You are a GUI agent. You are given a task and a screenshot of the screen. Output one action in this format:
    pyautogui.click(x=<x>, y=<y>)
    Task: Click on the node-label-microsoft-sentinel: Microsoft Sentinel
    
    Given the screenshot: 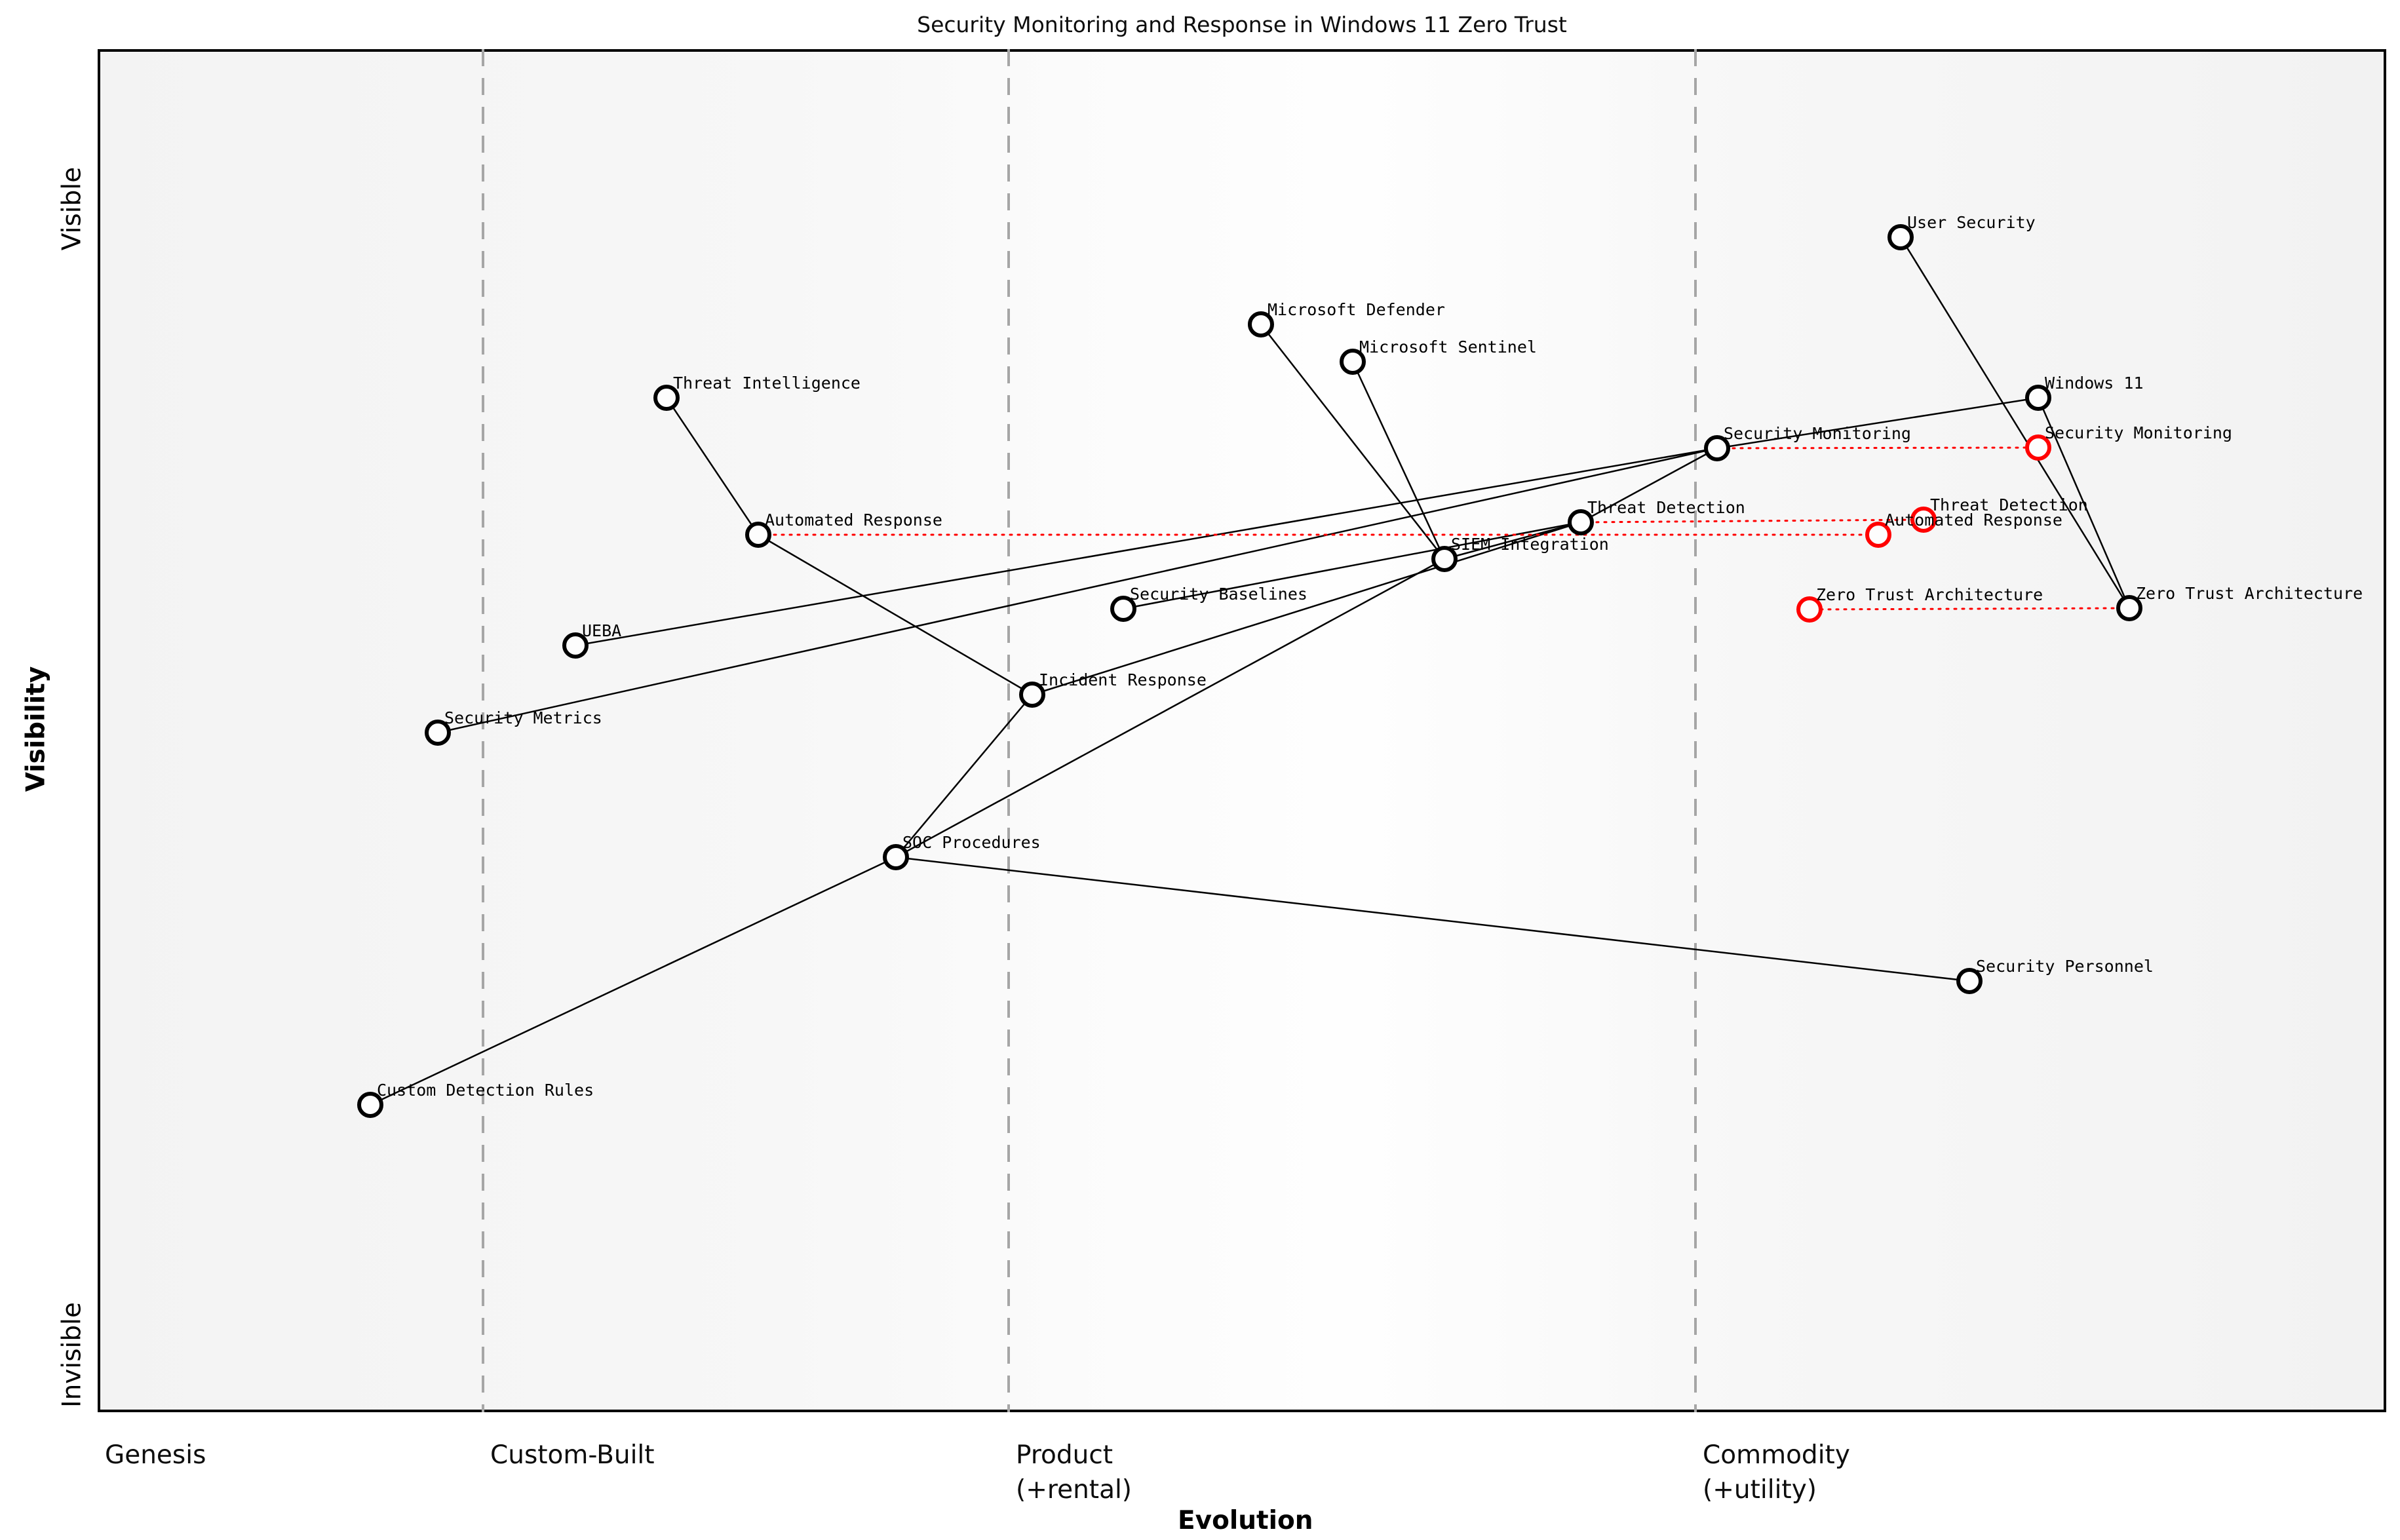 What is the action you would take?
    pyautogui.click(x=1448, y=346)
    